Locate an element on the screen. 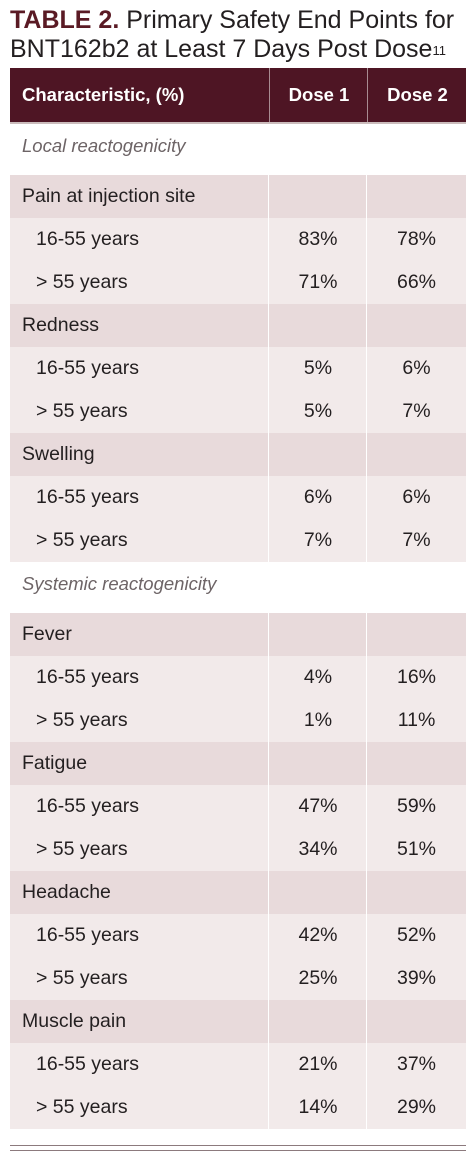  category-row: Headache is located at coordinates (238, 892).